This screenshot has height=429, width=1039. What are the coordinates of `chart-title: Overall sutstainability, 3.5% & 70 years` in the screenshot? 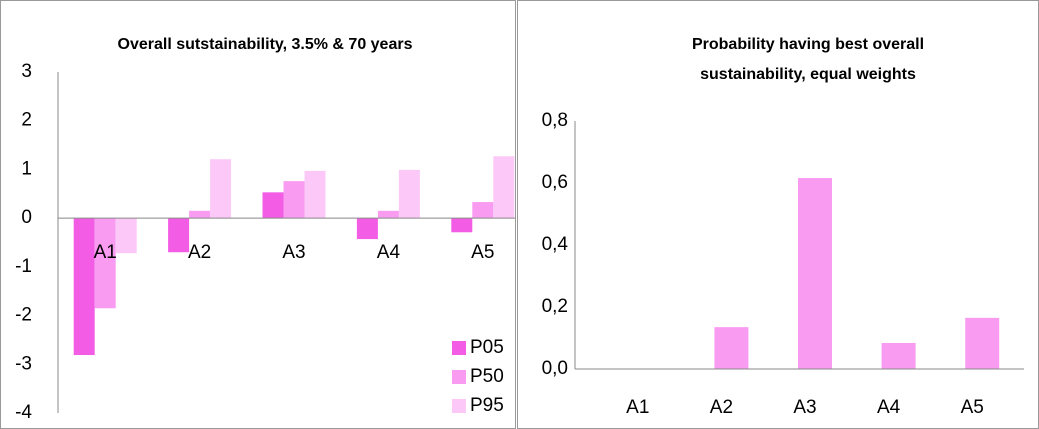 It's located at (265, 44).